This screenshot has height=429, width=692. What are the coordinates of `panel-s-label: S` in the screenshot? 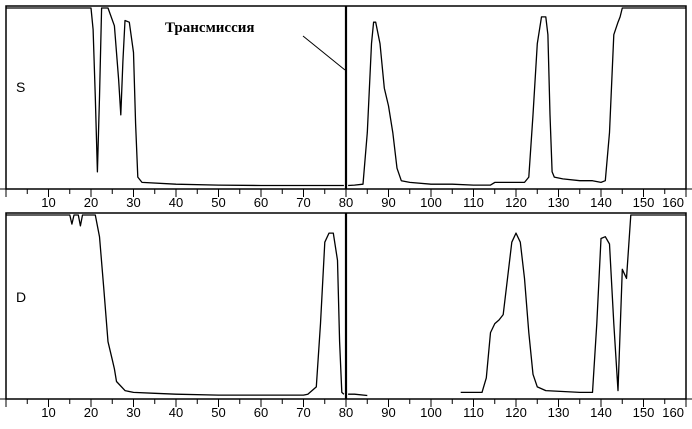 It's located at (20, 87).